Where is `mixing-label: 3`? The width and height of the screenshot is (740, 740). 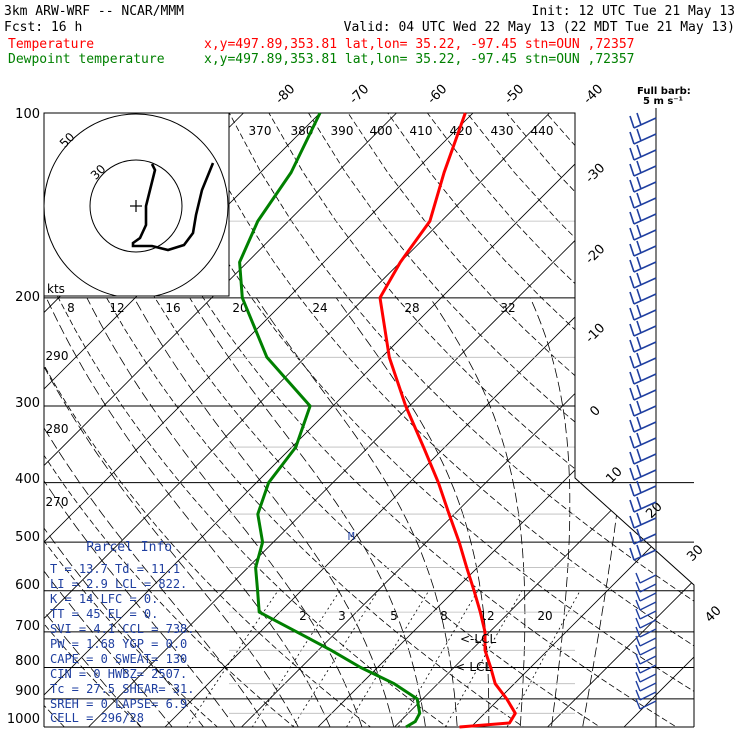 mixing-label: 3 is located at coordinates (342, 616).